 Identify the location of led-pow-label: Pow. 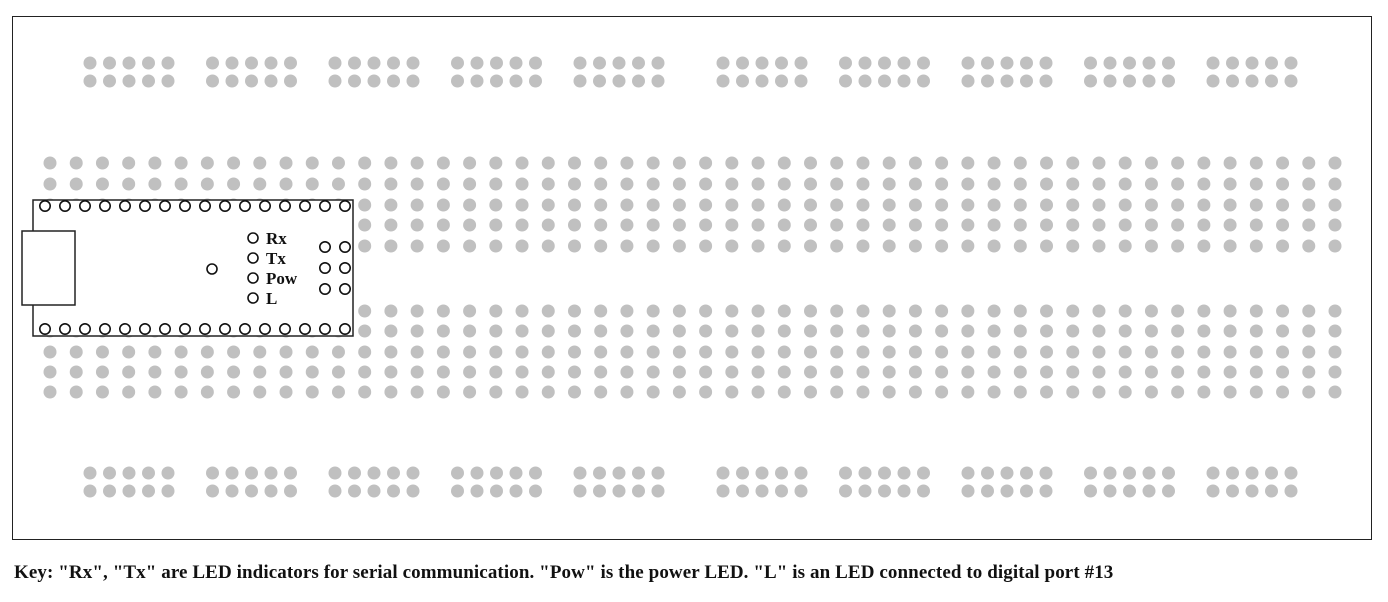
(282, 278).